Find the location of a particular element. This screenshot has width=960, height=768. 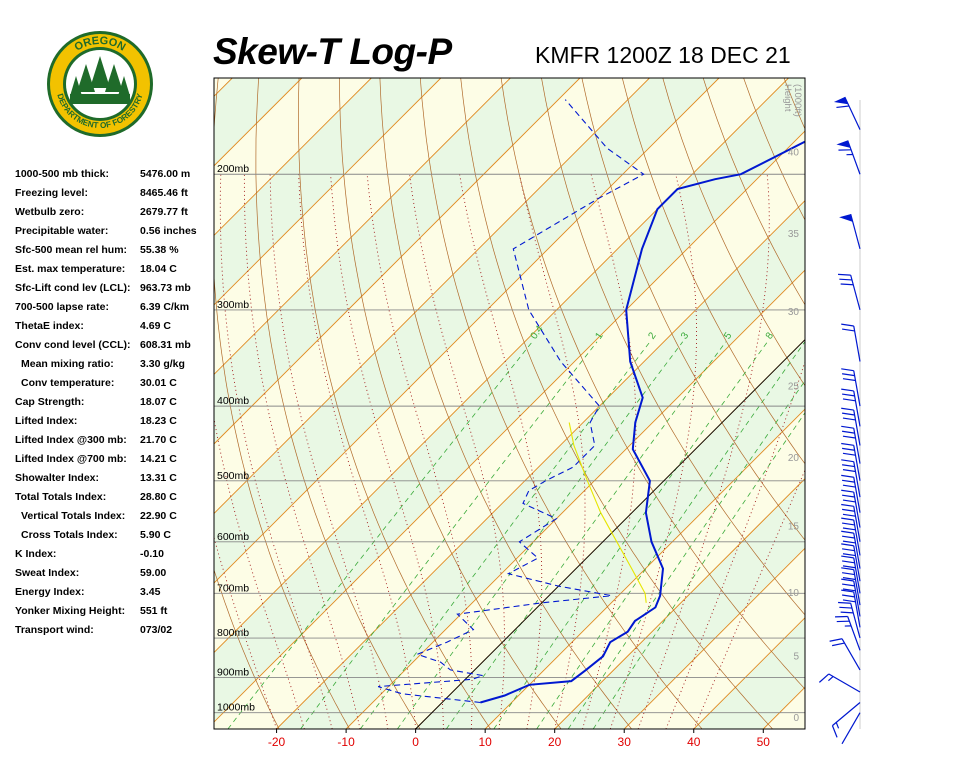

index-value: 18.04 C is located at coordinates (158, 269).